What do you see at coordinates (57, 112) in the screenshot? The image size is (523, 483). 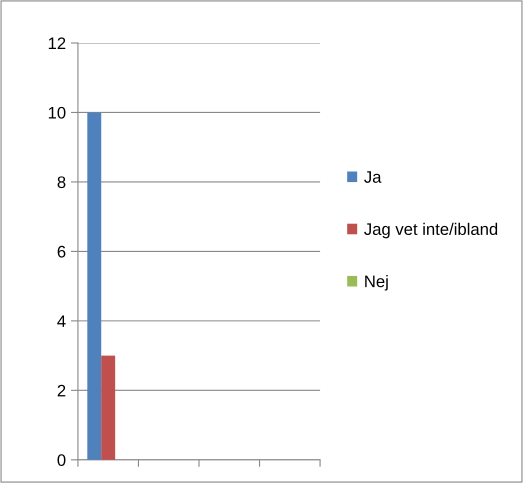 I see `y-tick-label: 10` at bounding box center [57, 112].